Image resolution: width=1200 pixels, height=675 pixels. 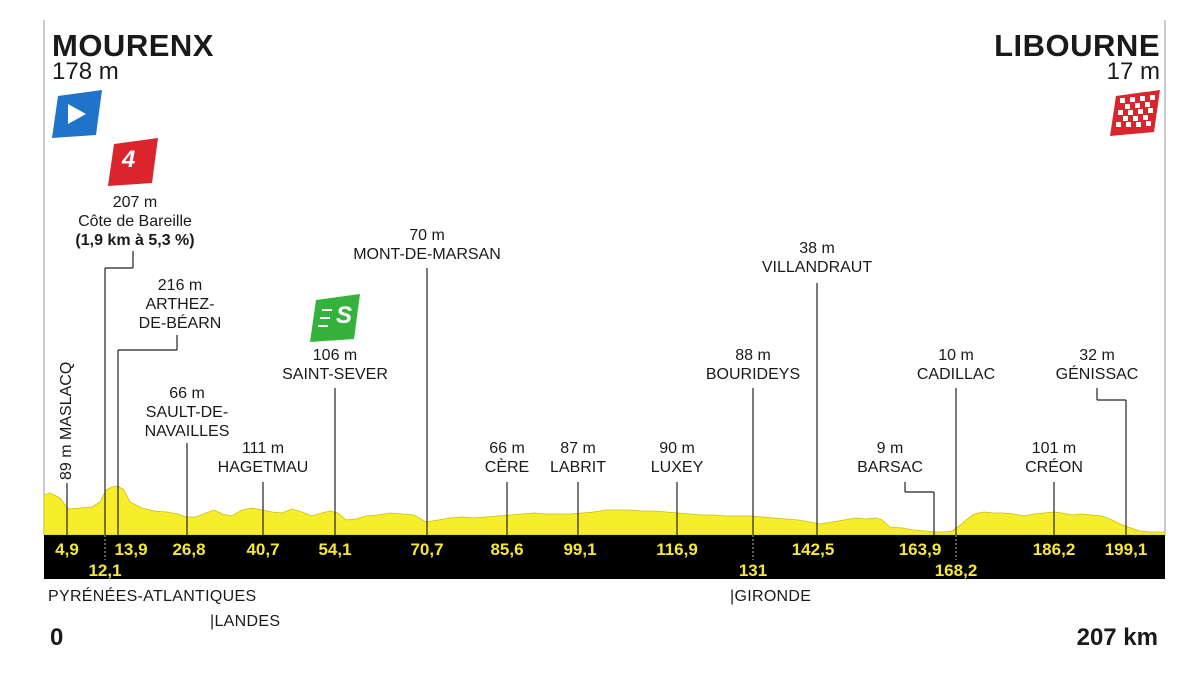 What do you see at coordinates (956, 374) in the screenshot?
I see `point-name: CADILLAC` at bounding box center [956, 374].